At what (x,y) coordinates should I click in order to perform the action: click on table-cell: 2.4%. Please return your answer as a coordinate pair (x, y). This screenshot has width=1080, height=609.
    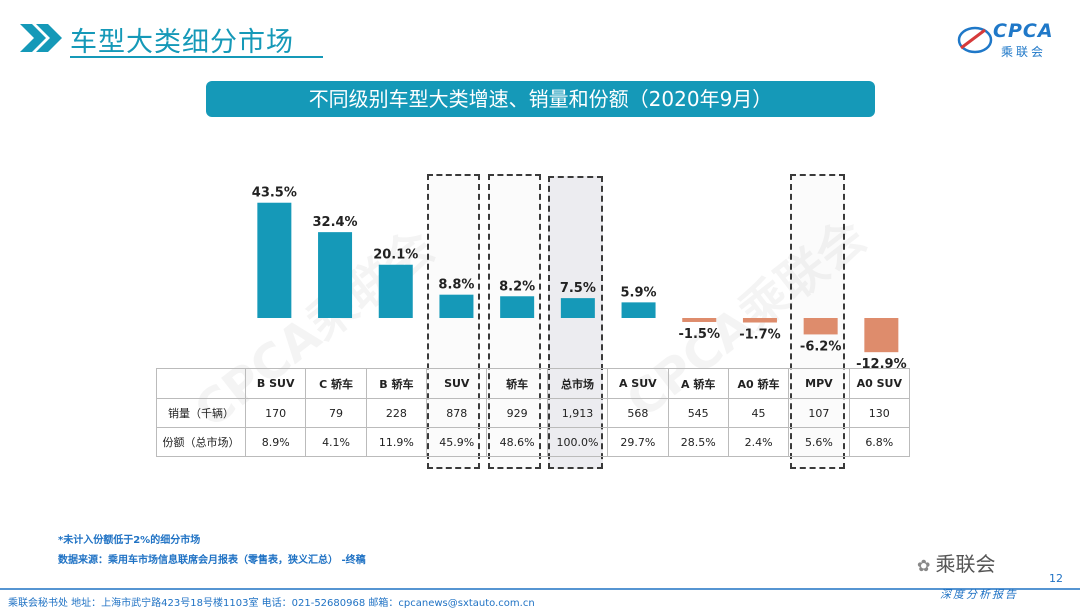
    Looking at the image, I should click on (758, 442).